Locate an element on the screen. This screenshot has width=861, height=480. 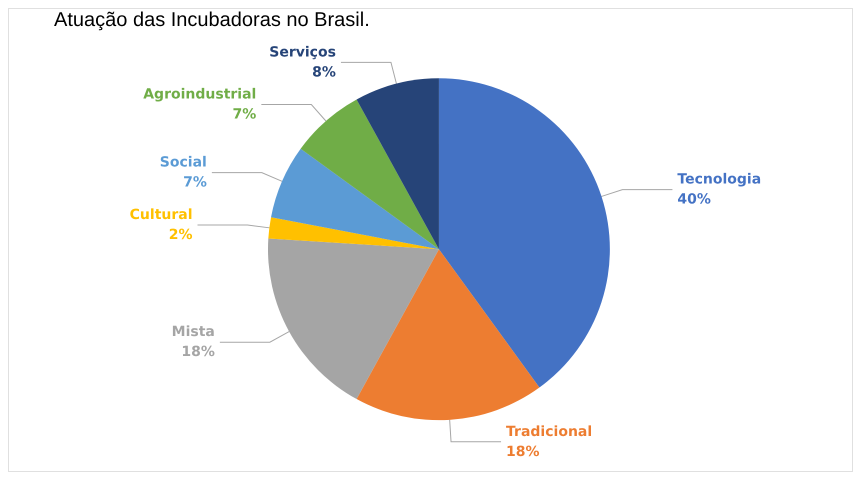
slice-label: Tecnologia is located at coordinates (719, 180).